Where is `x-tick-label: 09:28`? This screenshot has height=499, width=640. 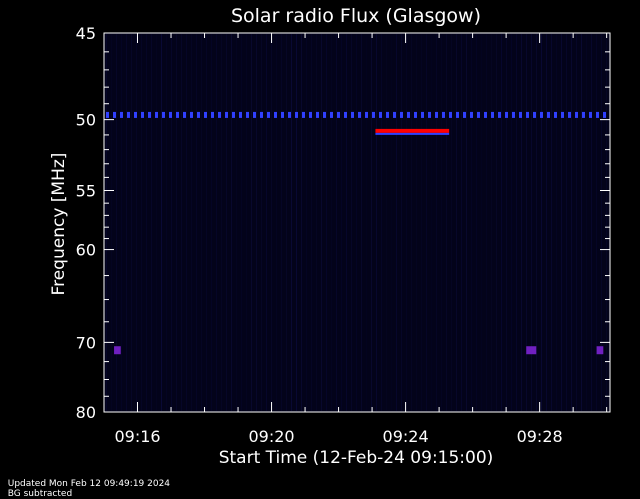
x-tick-label: 09:28 is located at coordinates (540, 436).